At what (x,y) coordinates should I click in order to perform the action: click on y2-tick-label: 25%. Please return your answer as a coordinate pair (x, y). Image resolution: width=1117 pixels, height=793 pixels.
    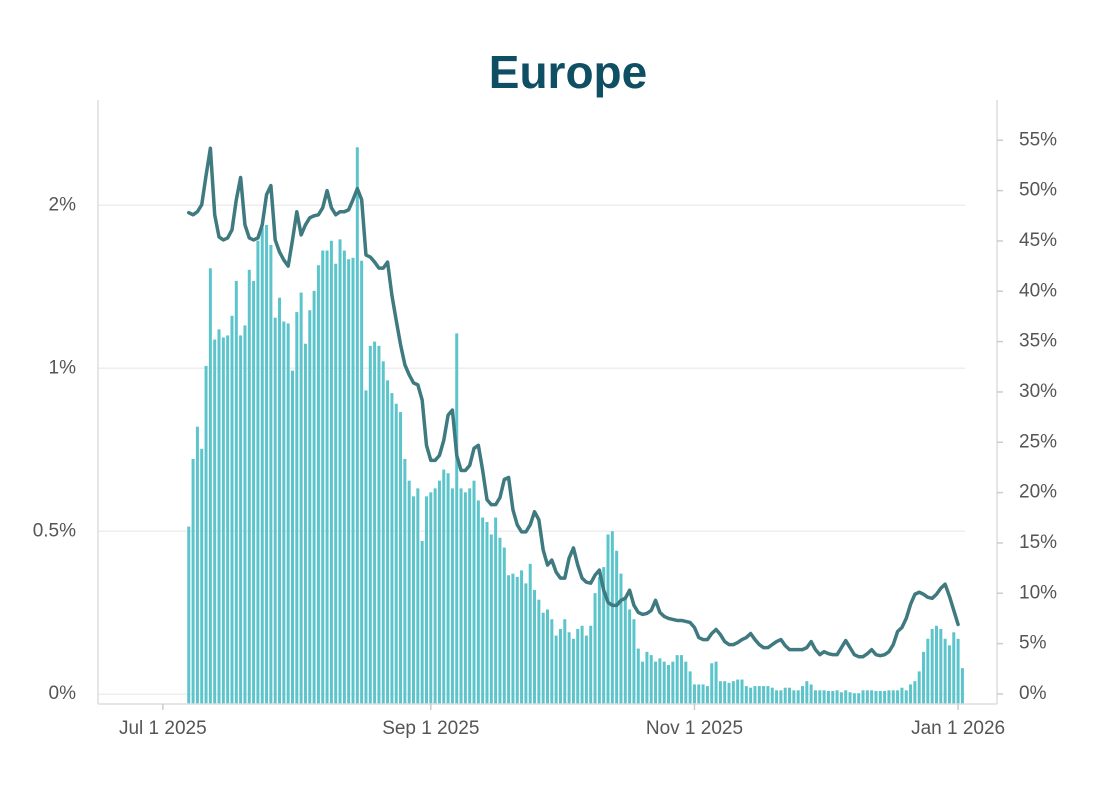
    Looking at the image, I should click on (1038, 441).